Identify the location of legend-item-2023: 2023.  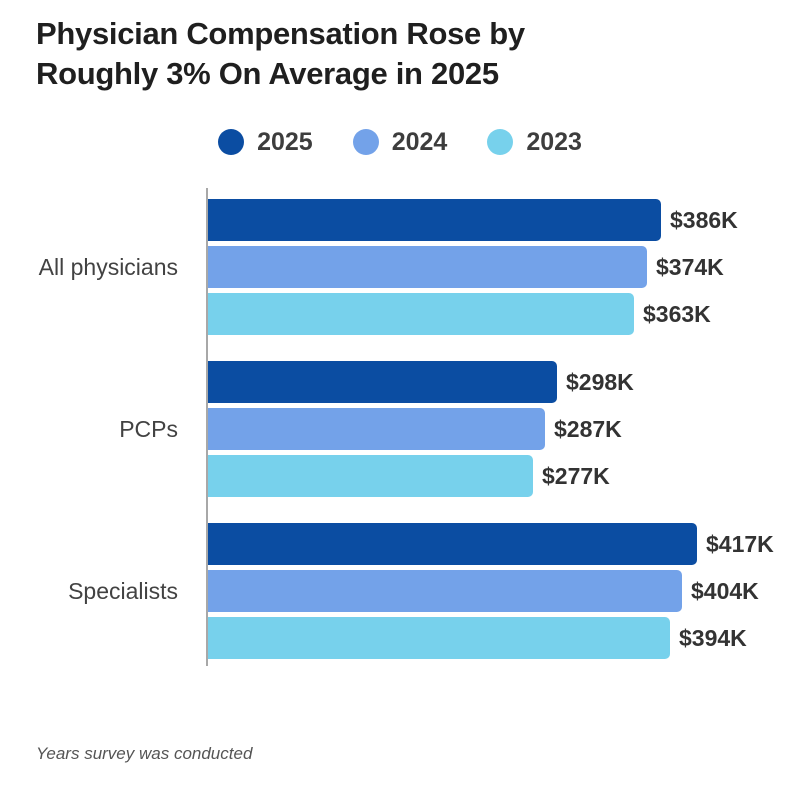
(534, 142).